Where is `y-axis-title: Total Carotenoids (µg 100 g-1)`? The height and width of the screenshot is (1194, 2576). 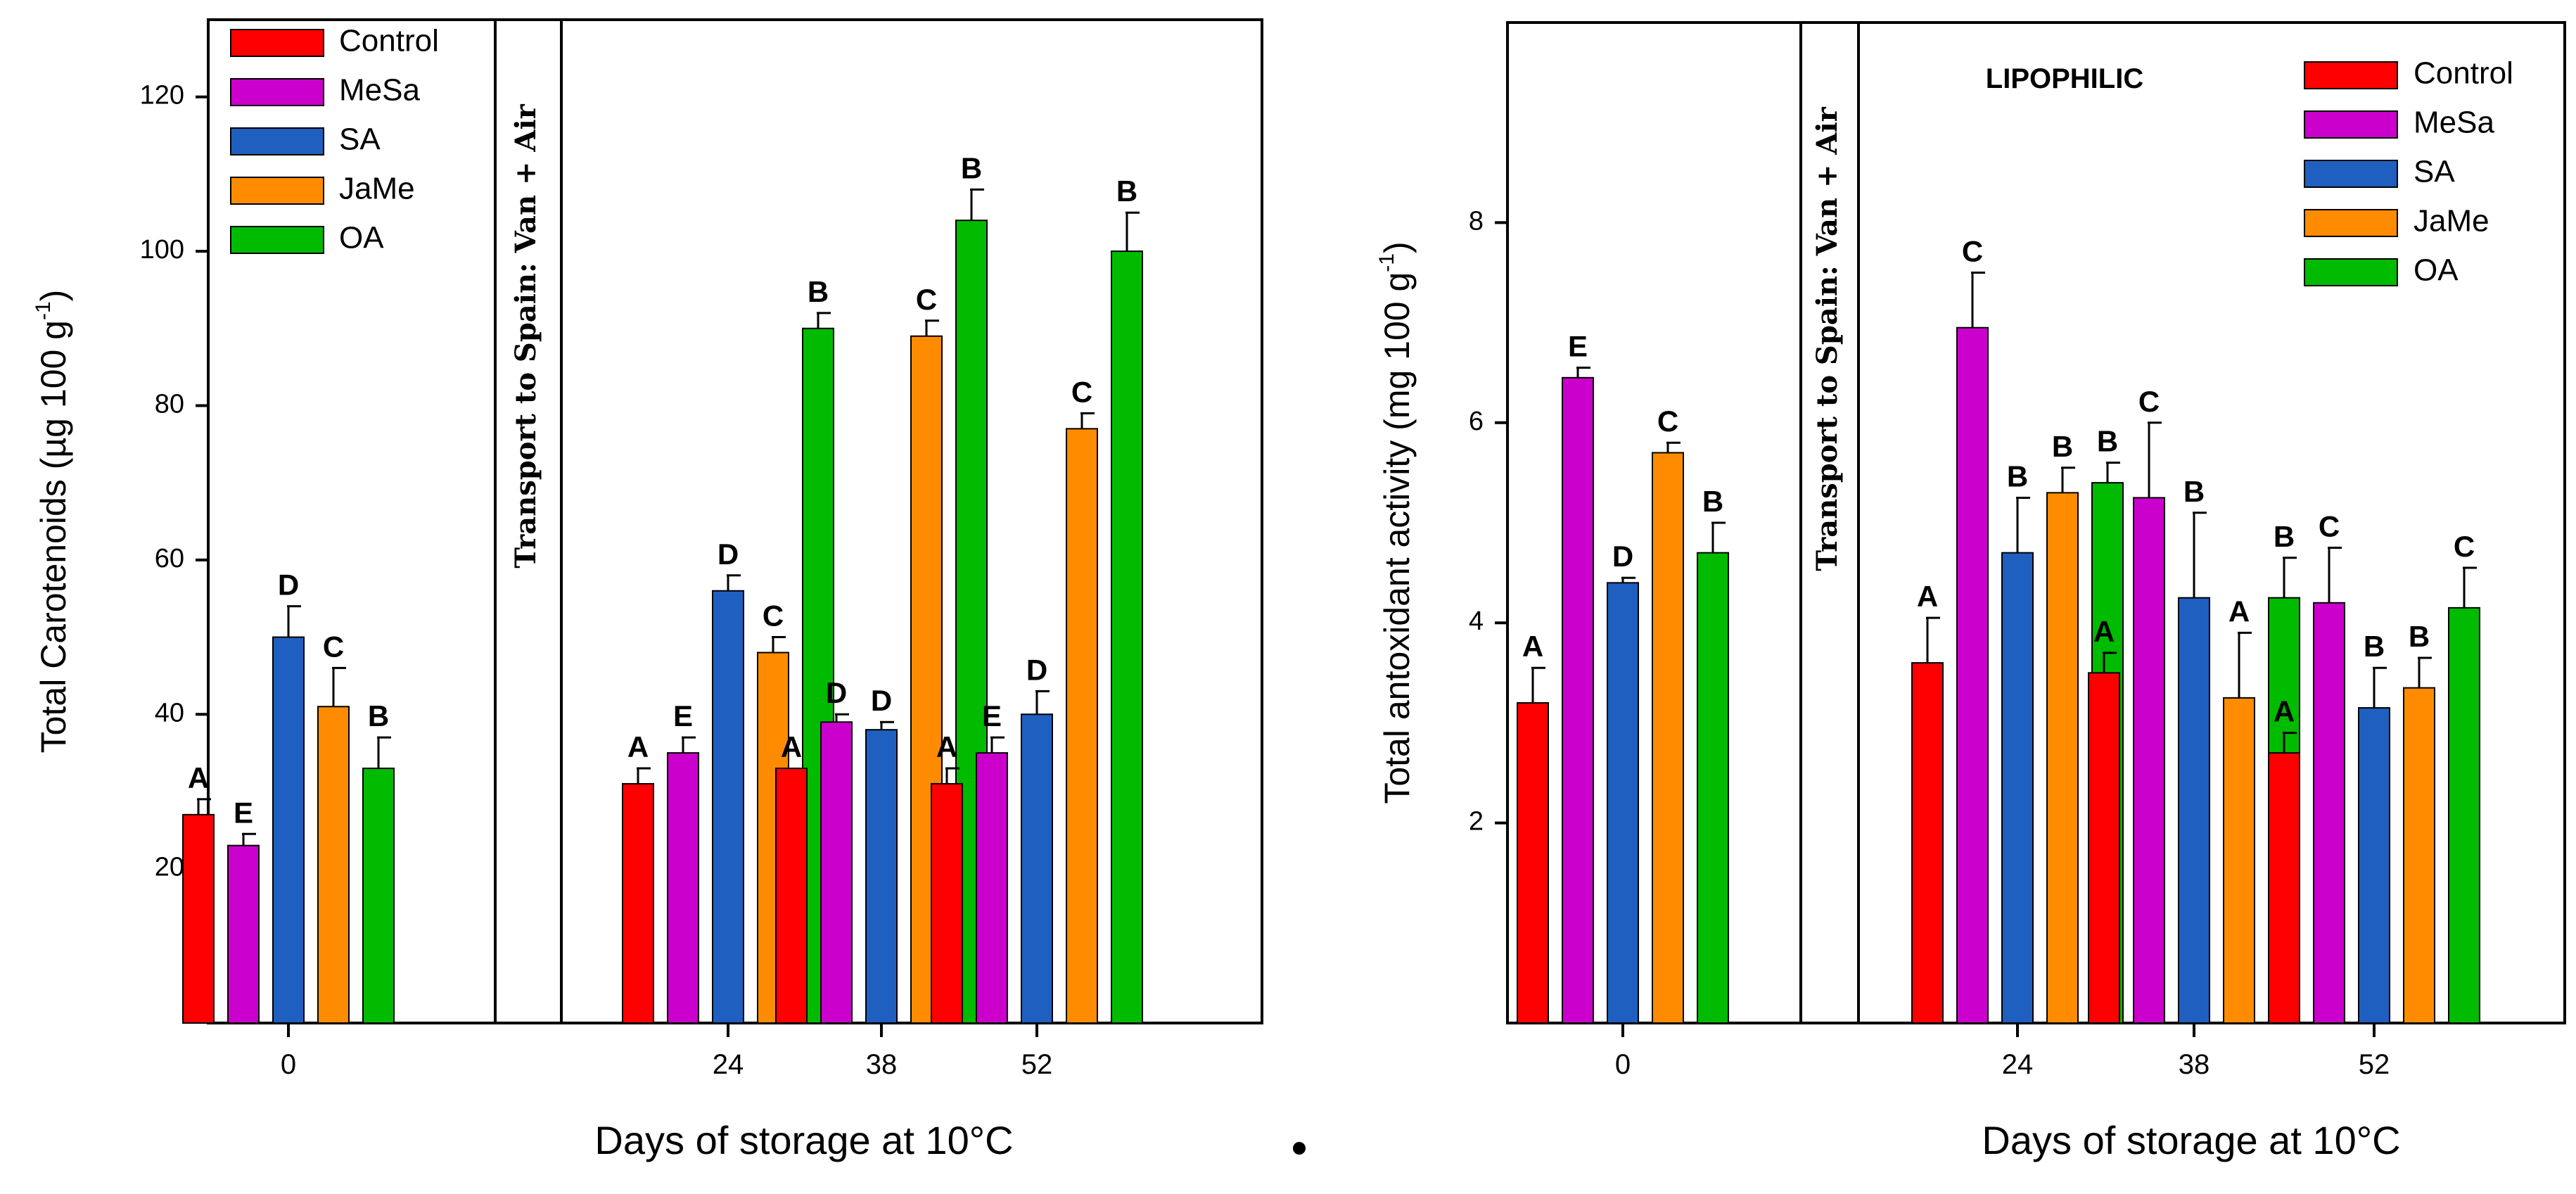 y-axis-title: Total Carotenoids (µg 100 g-1) is located at coordinates (52, 522).